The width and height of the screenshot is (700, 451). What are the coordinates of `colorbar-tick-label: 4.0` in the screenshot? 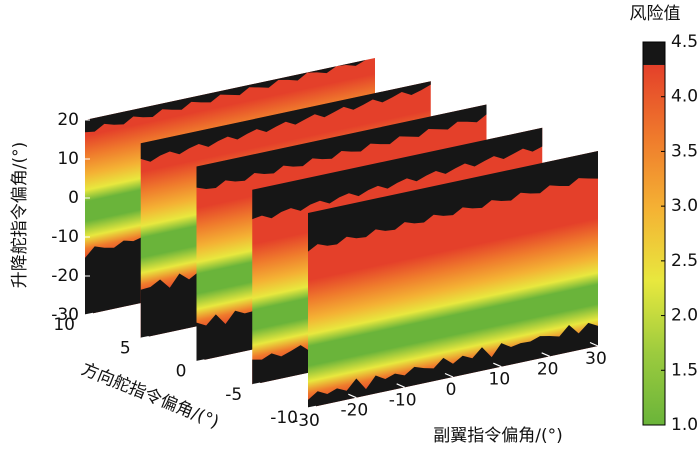 It's located at (684, 97).